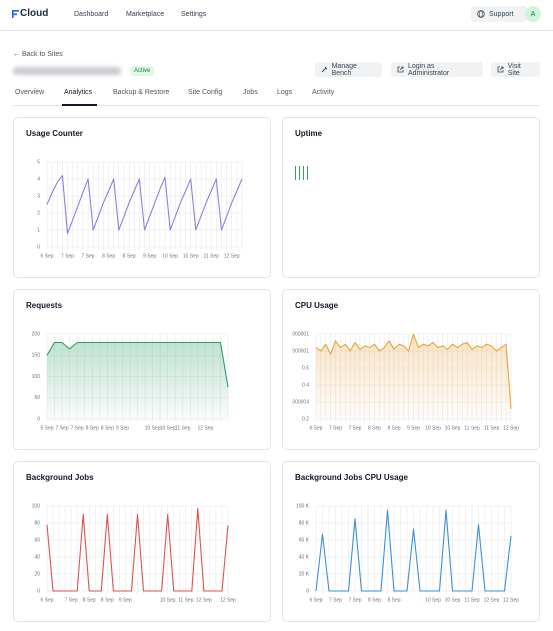  Describe the element at coordinates (38, 213) in the screenshot. I see `y-tick-label: 2` at that location.